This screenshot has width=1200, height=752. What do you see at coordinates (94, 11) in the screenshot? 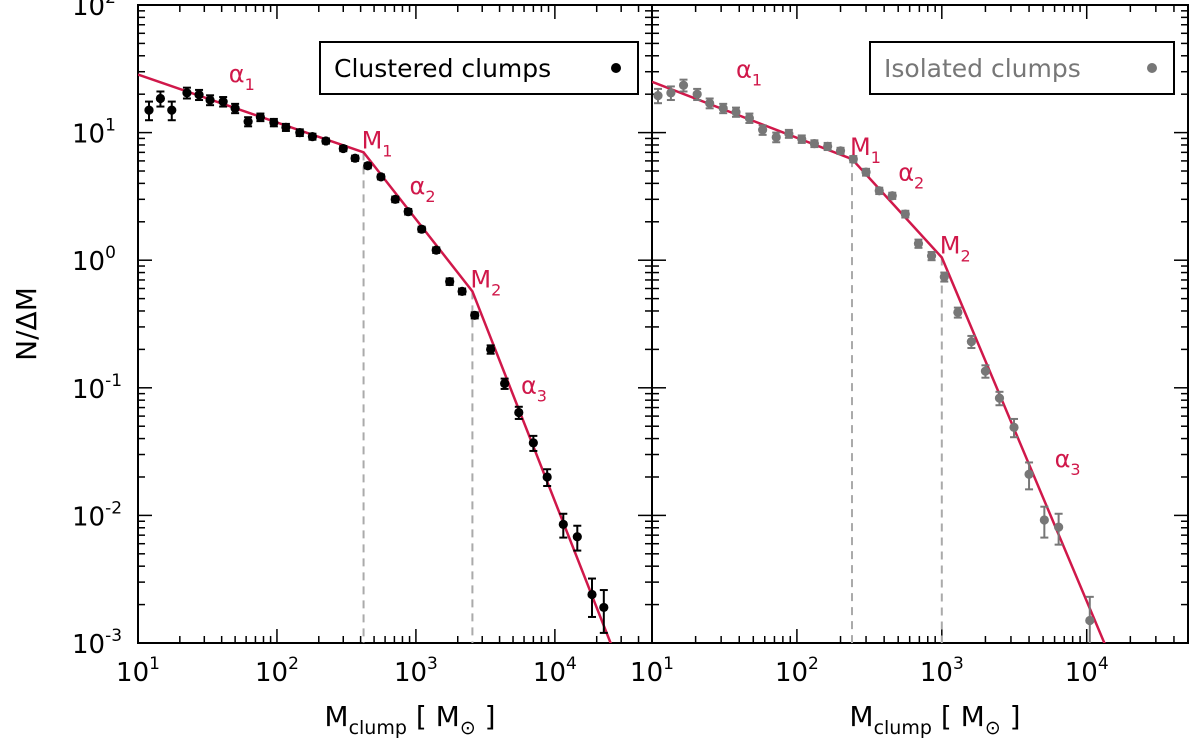
I see `y-tick-label: 102` at bounding box center [94, 11].